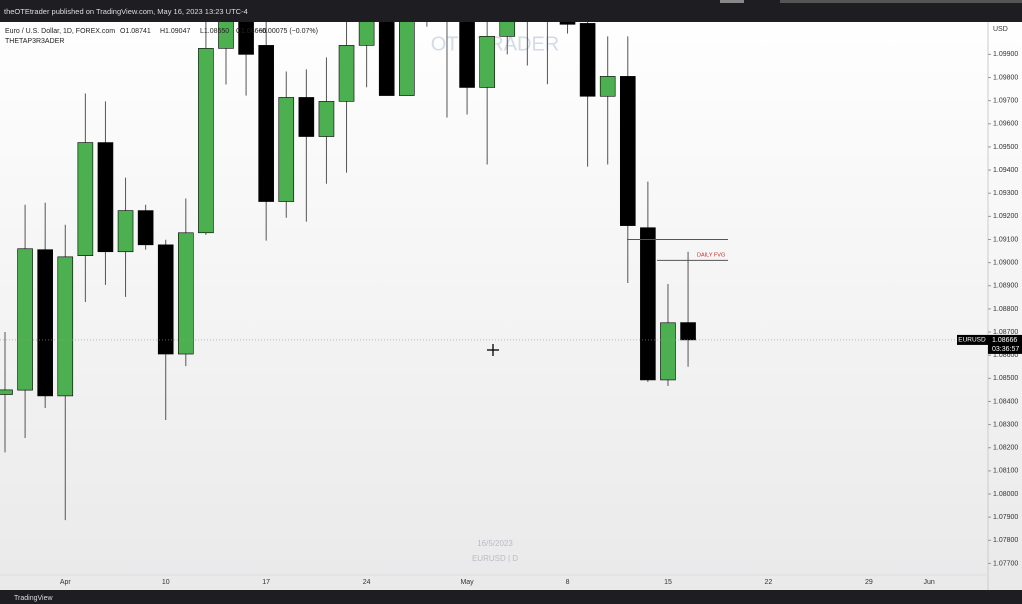 The image size is (1022, 604). What do you see at coordinates (367, 582) in the screenshot?
I see `x-tick-label: 24` at bounding box center [367, 582].